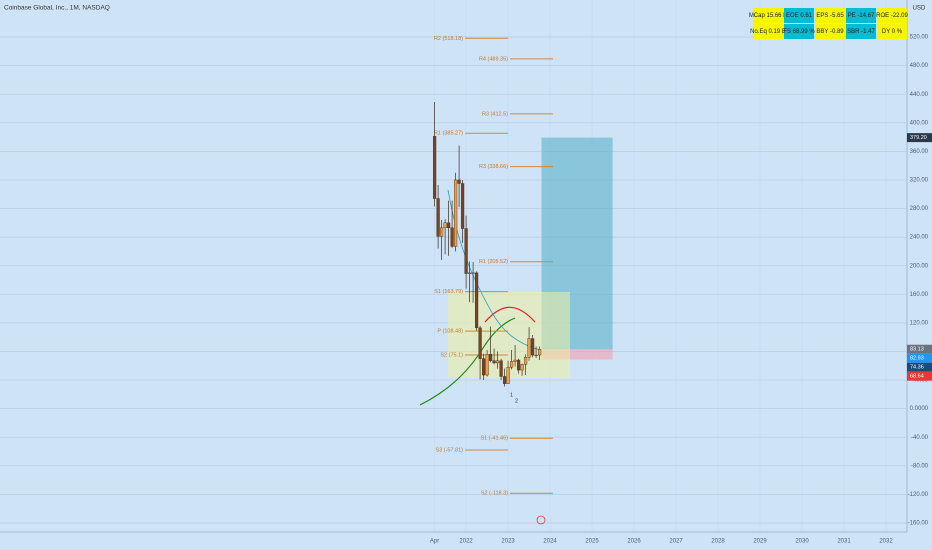 The image size is (932, 550). Describe the element at coordinates (718, 542) in the screenshot. I see `x-tick-label: 2028` at that location.